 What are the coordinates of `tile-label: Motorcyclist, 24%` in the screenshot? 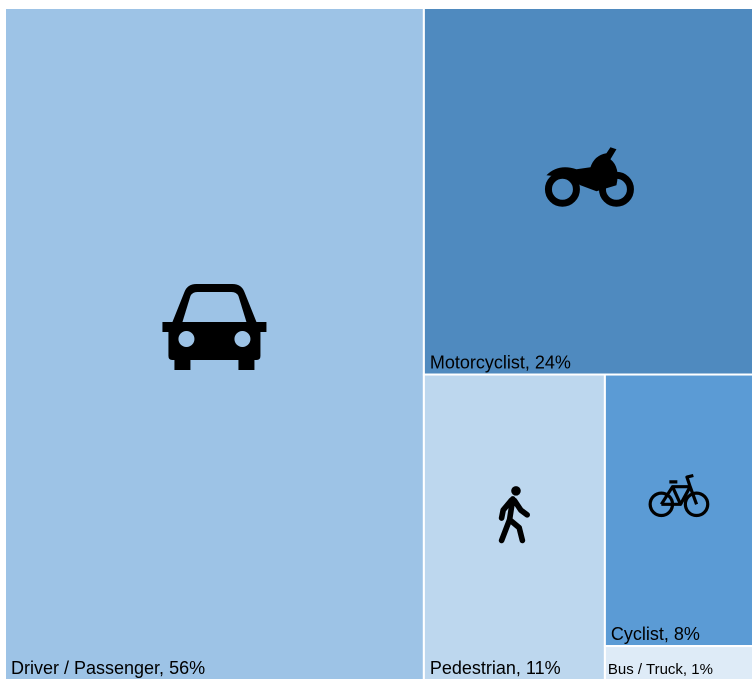 It's located at (500, 363).